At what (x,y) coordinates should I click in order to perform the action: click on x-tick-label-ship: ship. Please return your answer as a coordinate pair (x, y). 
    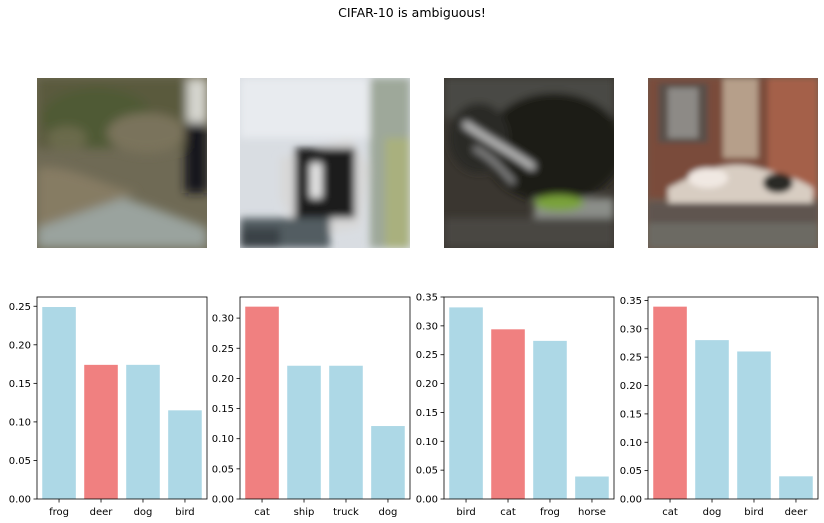
    Looking at the image, I should click on (304, 512).